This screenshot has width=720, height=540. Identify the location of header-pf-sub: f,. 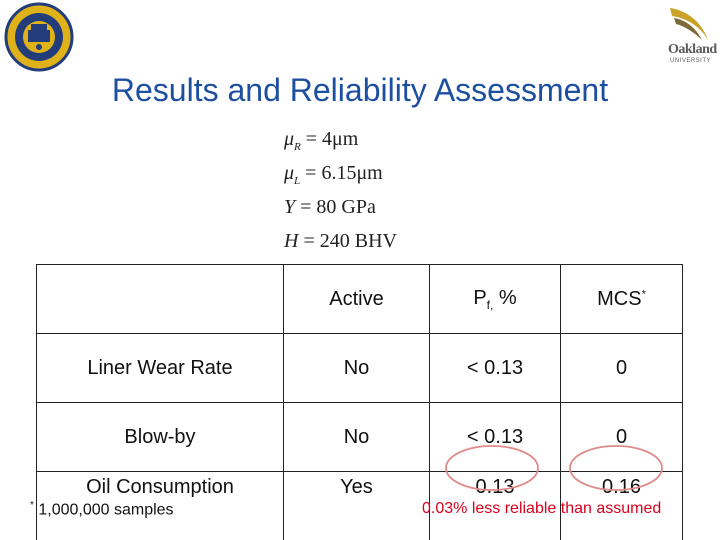
(490, 304).